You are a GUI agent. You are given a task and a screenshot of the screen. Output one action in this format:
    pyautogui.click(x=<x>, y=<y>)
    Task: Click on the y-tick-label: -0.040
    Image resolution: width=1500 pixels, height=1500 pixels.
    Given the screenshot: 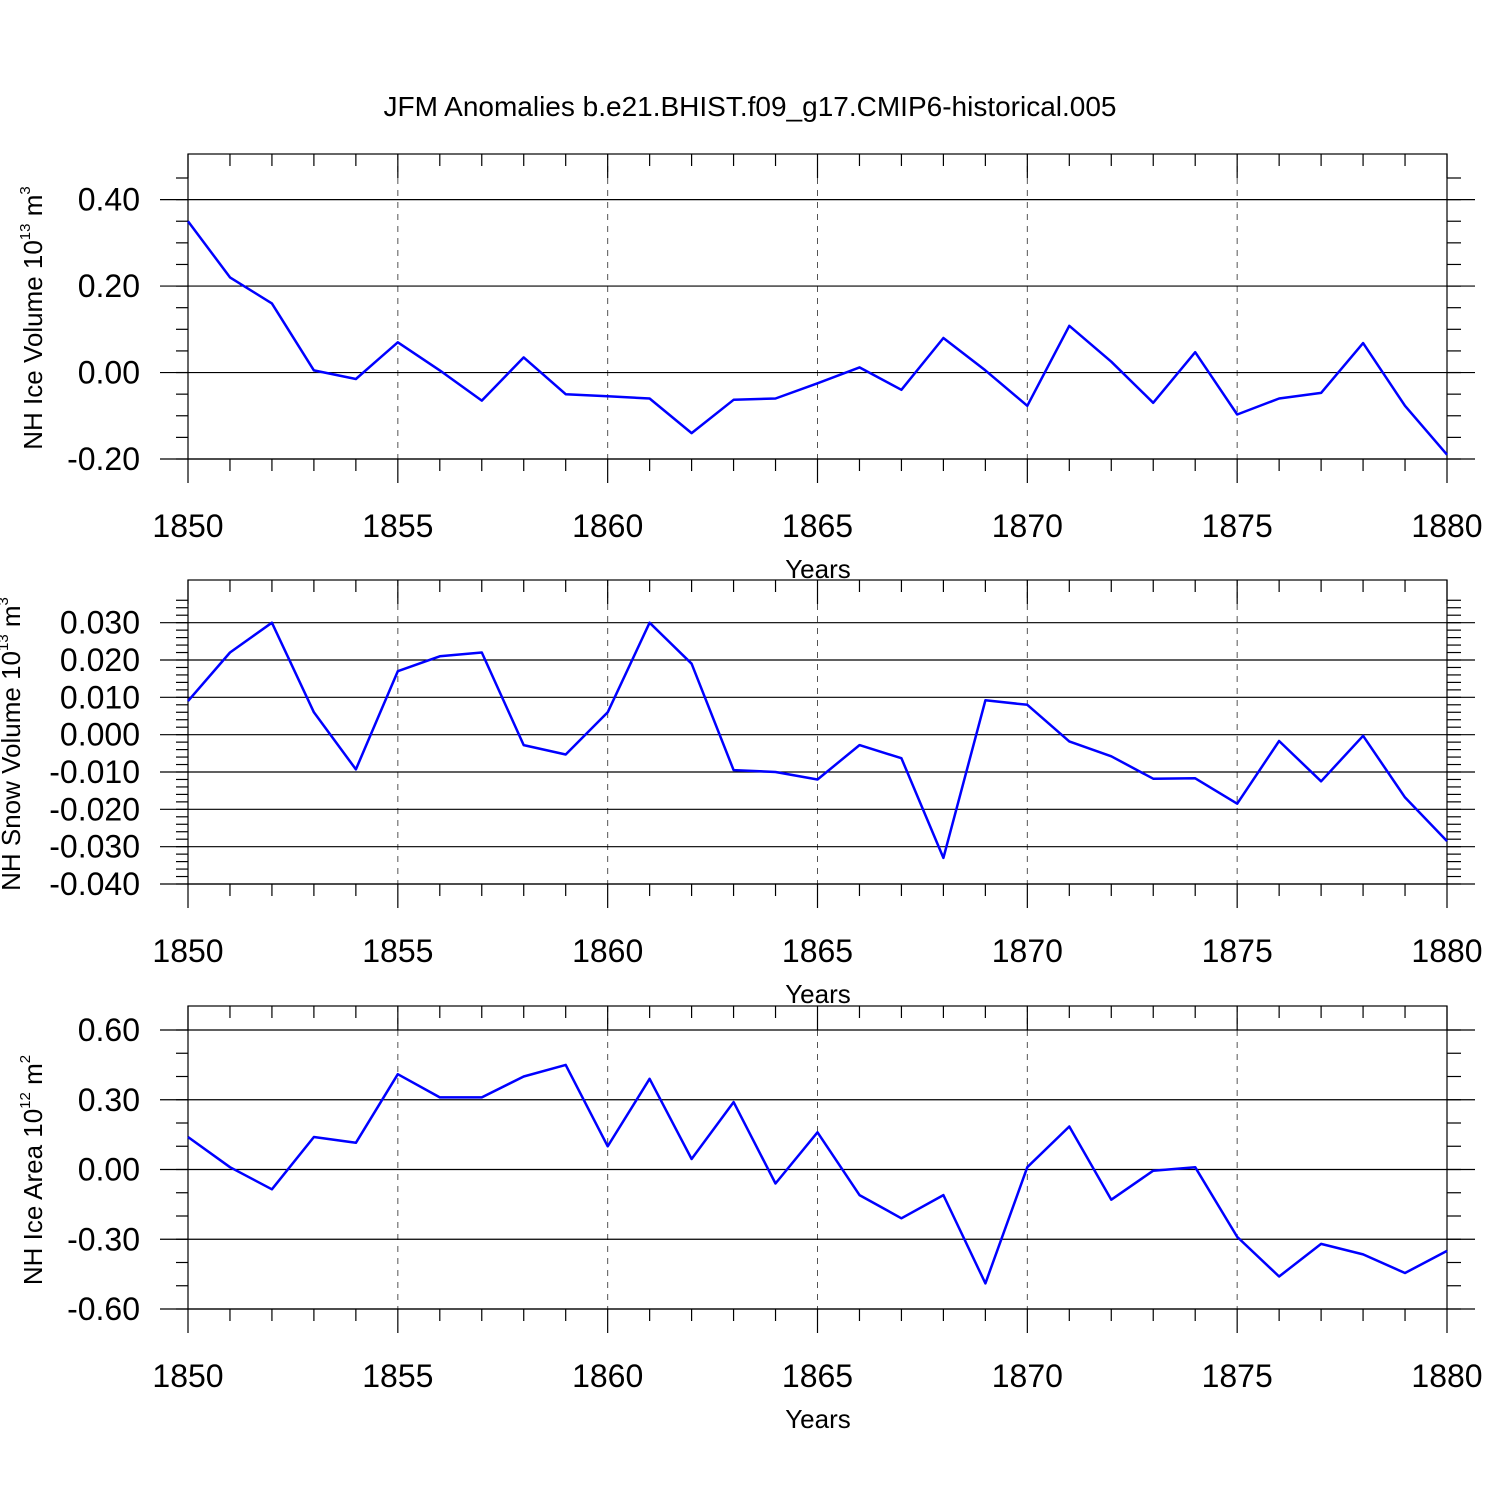 What is the action you would take?
    pyautogui.click(x=94, y=884)
    